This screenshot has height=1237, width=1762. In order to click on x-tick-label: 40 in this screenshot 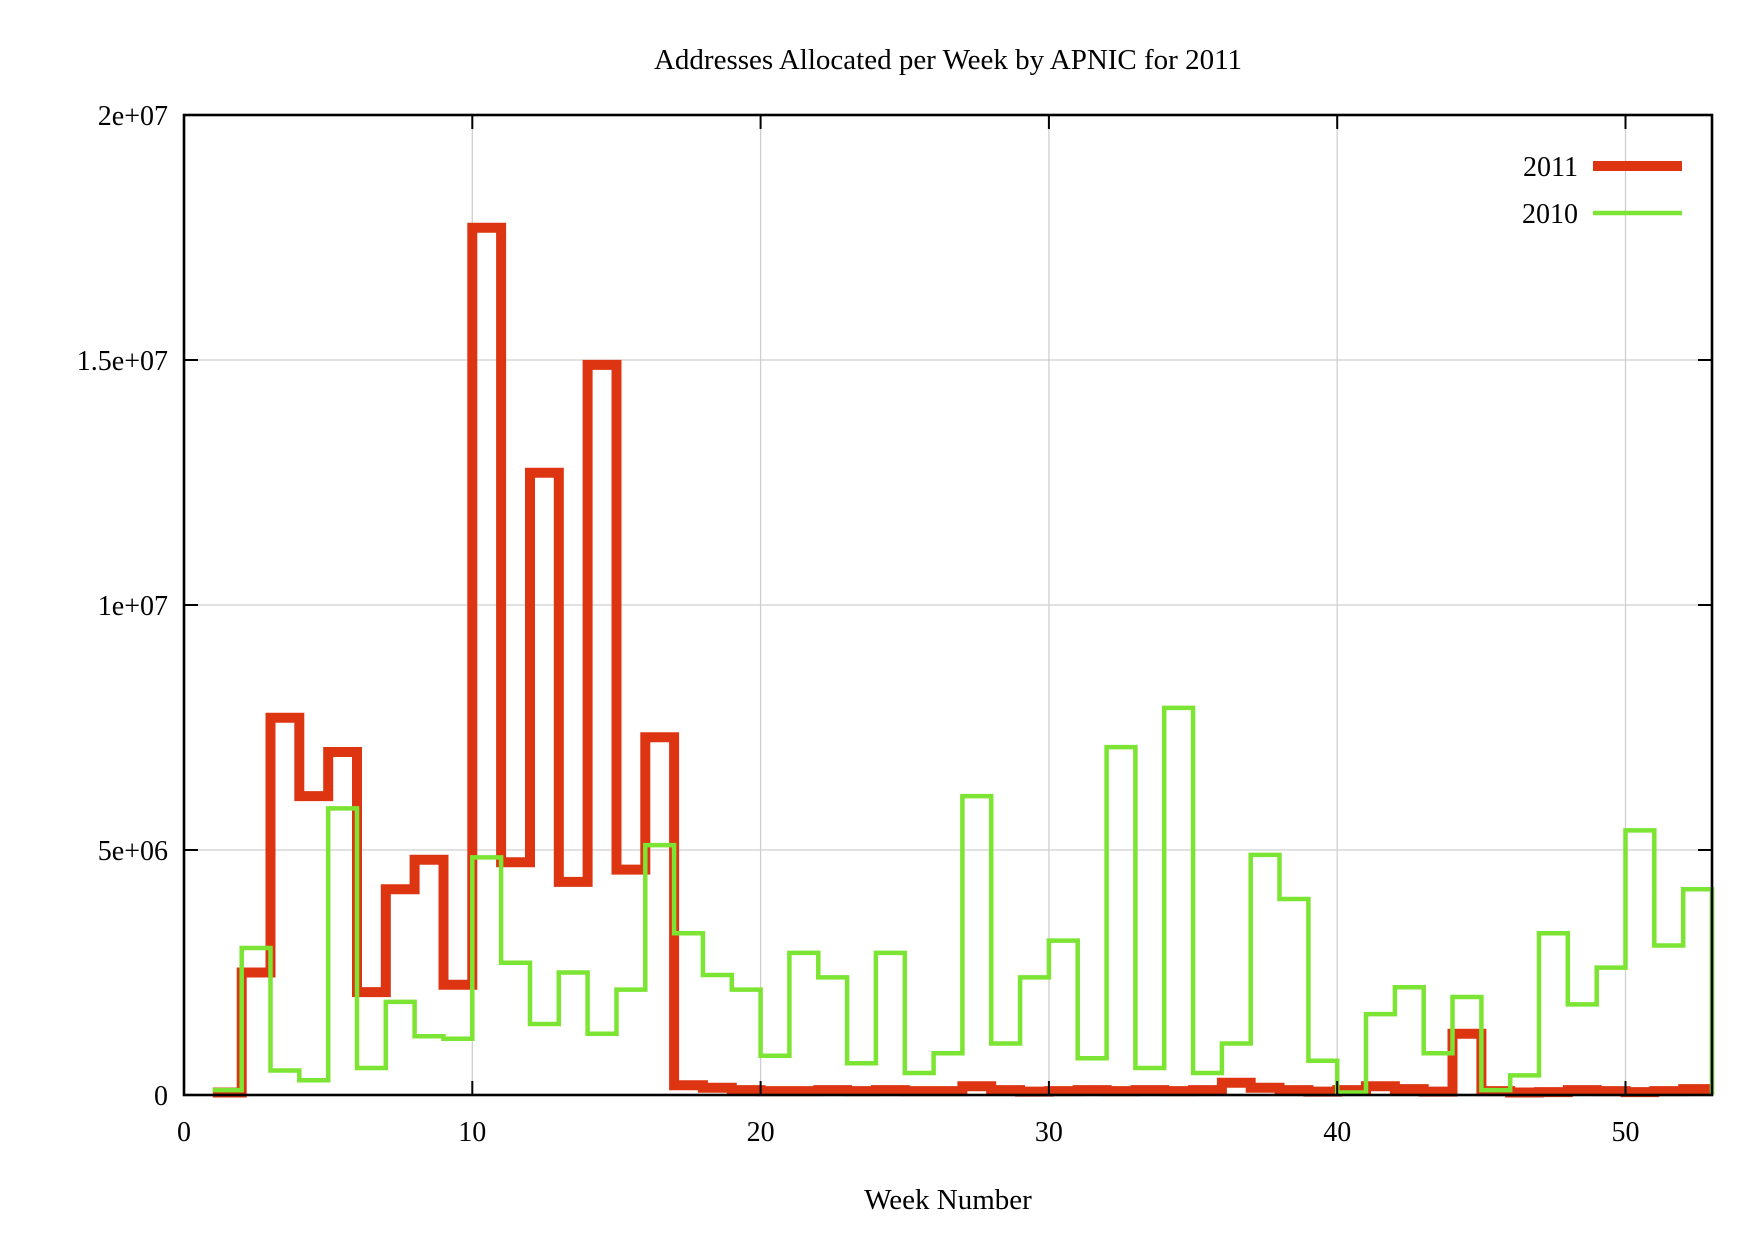, I will do `click(1337, 1132)`.